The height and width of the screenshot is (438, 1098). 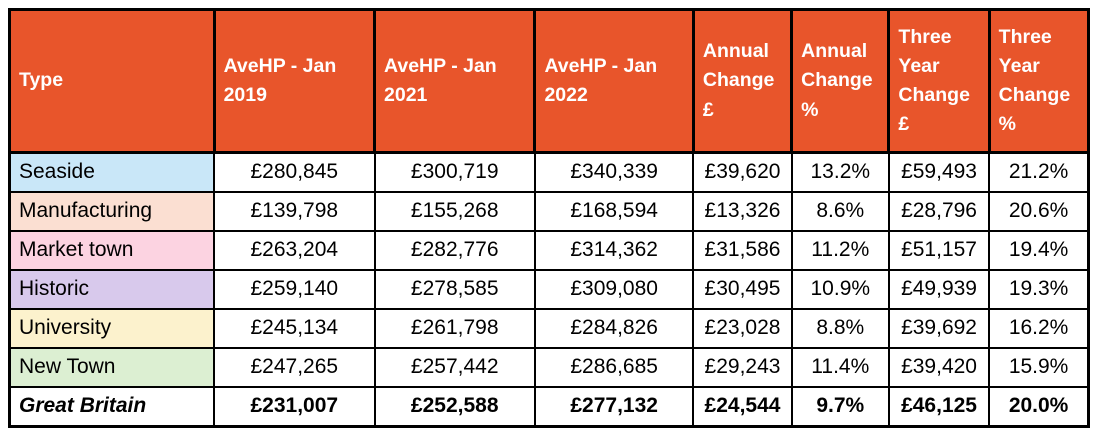 What do you see at coordinates (939, 328) in the screenshot?
I see `cell-three-year-change-gbp: £39,692` at bounding box center [939, 328].